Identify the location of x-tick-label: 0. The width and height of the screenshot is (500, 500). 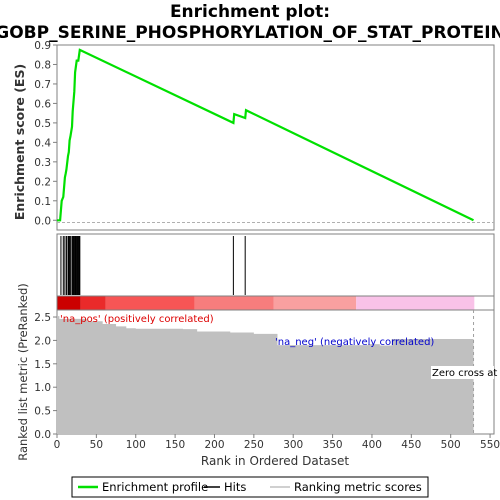
(57, 445).